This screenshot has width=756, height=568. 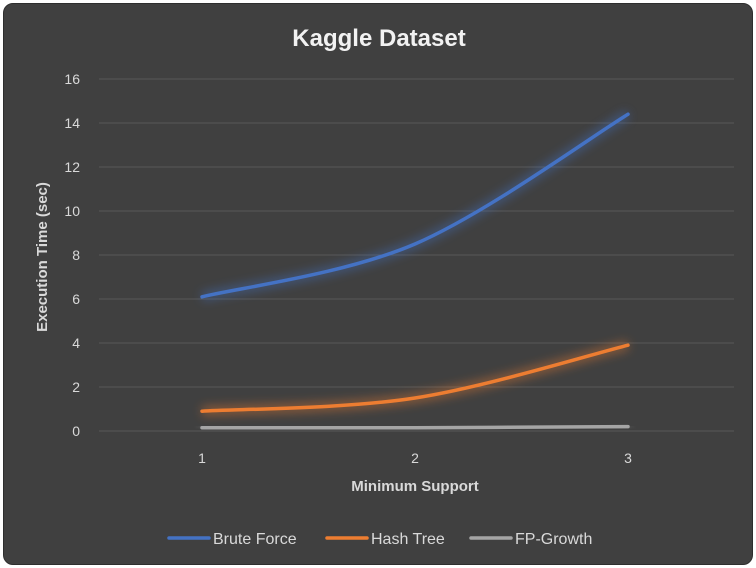 What do you see at coordinates (628, 458) in the screenshot?
I see `x-tick-label: 3` at bounding box center [628, 458].